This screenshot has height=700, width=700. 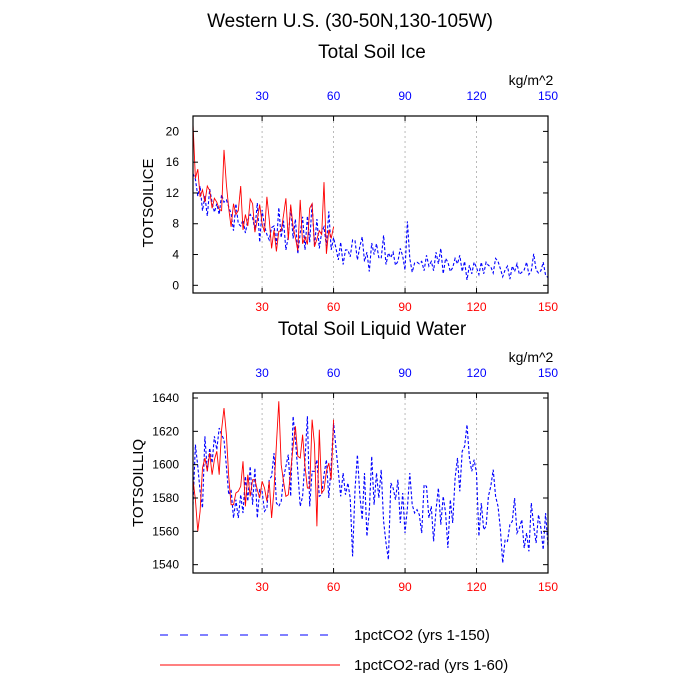 I want to click on grid-lines, so click(x=369, y=483).